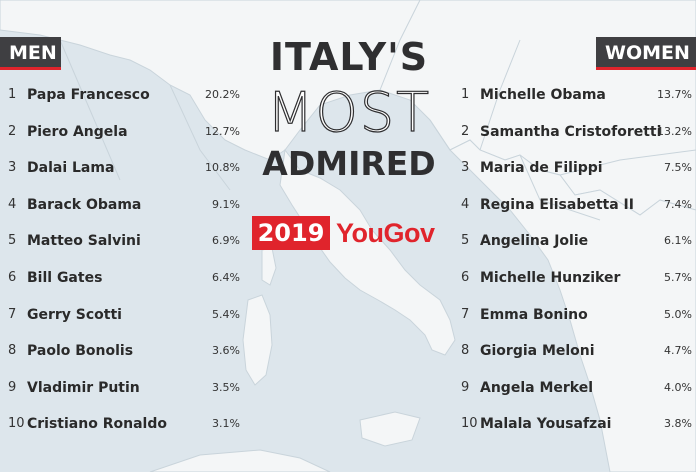 The width and height of the screenshot is (696, 472). Describe the element at coordinates (77, 131) in the screenshot. I see `person-name: Piero Angela` at that location.